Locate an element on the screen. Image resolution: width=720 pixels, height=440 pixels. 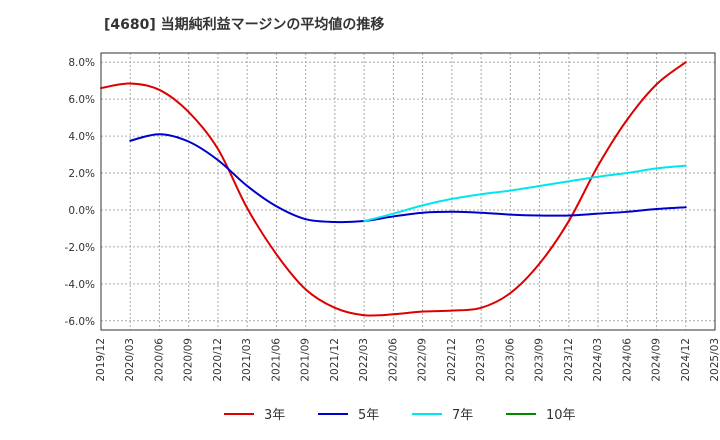
x-tick-label: 2021/12 is located at coordinates (335, 360).